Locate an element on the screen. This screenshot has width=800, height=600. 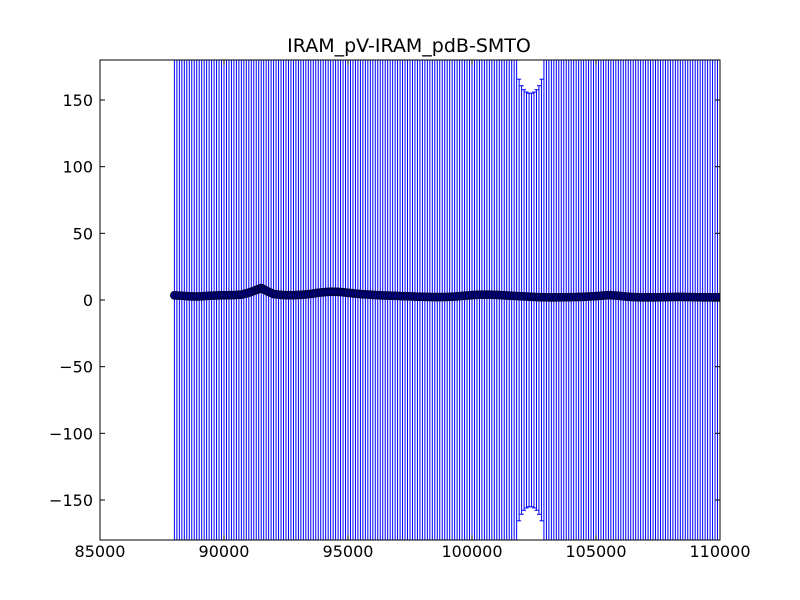
y-tick-label: −100 is located at coordinates (71, 433).